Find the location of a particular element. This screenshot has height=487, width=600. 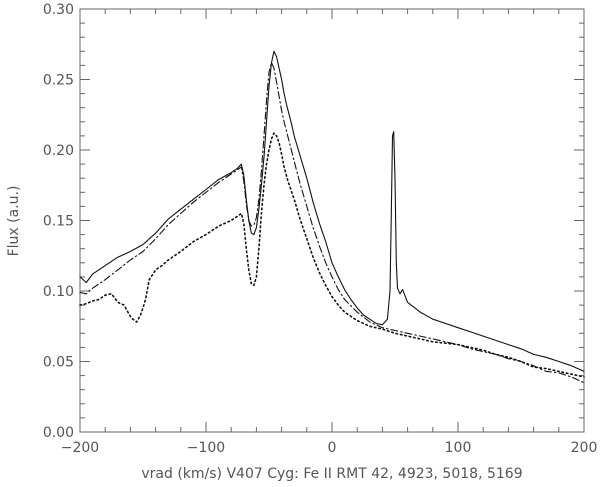

y-tick-label: 0.30 is located at coordinates (58, 10).